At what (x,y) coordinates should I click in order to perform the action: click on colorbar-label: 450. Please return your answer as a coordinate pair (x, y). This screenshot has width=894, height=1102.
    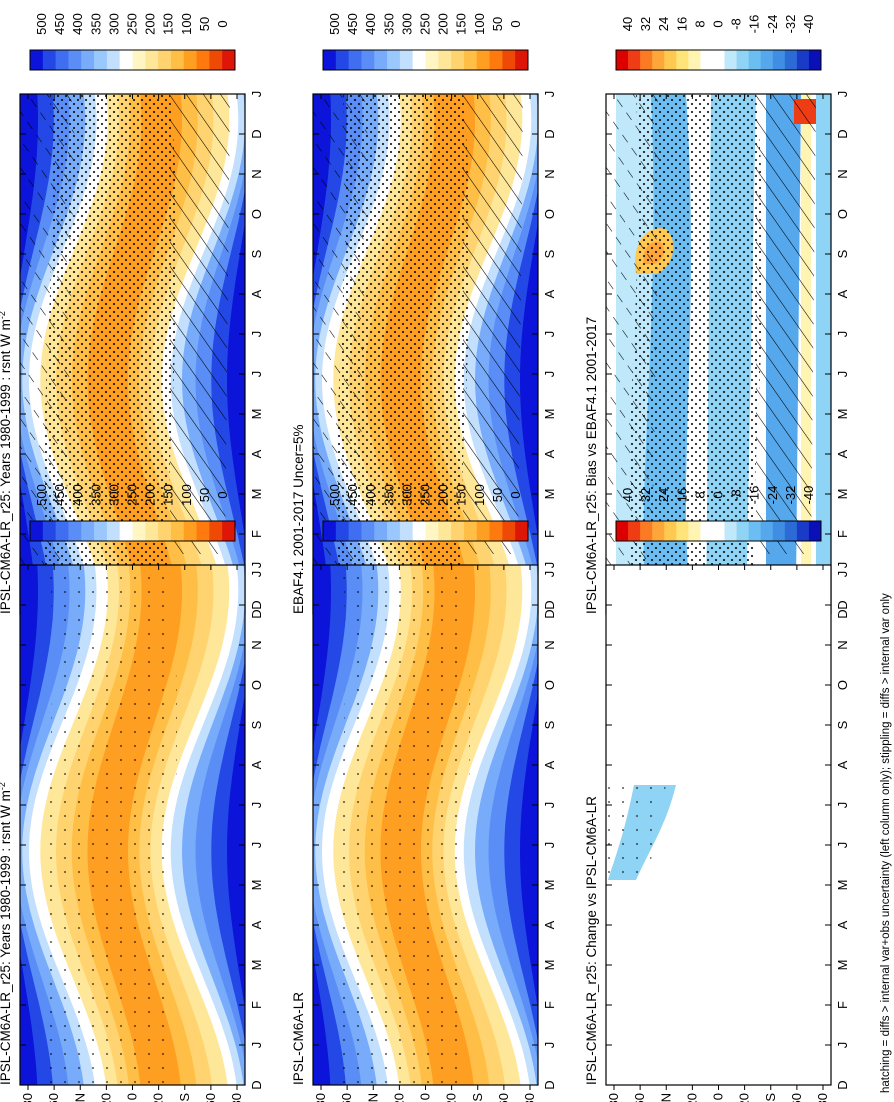
    Looking at the image, I should click on (352, 24).